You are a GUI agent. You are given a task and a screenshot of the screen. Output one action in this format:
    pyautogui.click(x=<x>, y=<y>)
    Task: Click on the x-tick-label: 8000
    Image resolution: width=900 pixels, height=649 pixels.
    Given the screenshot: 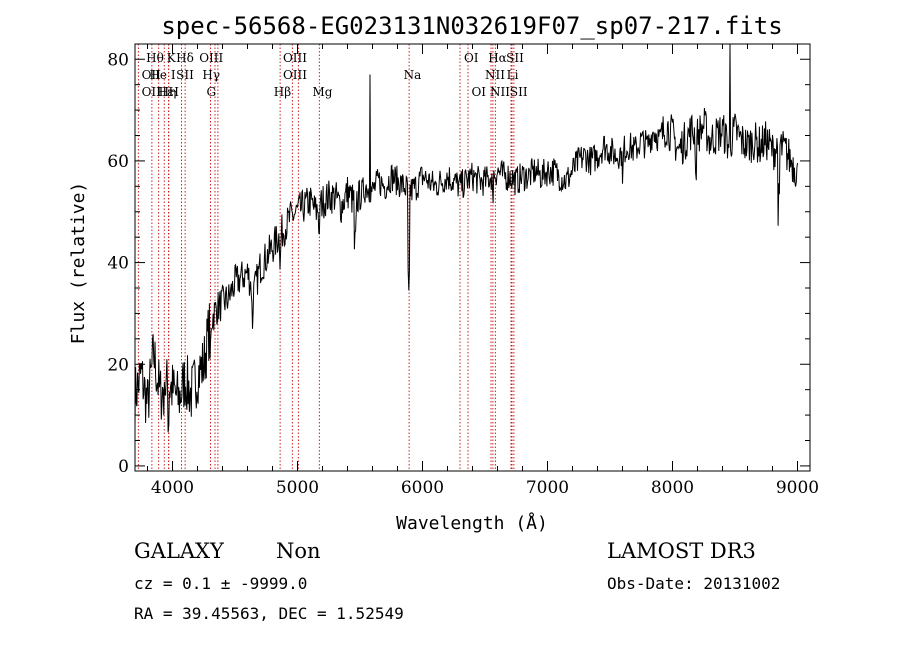 What is the action you would take?
    pyautogui.click(x=672, y=488)
    